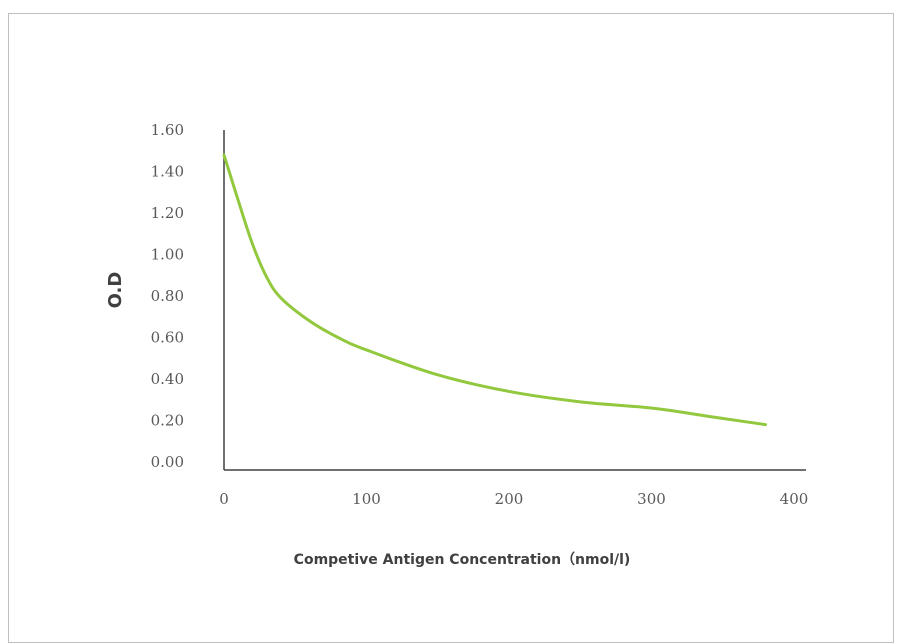  What do you see at coordinates (167, 172) in the screenshot?
I see `y-tick-label: 1.40` at bounding box center [167, 172].